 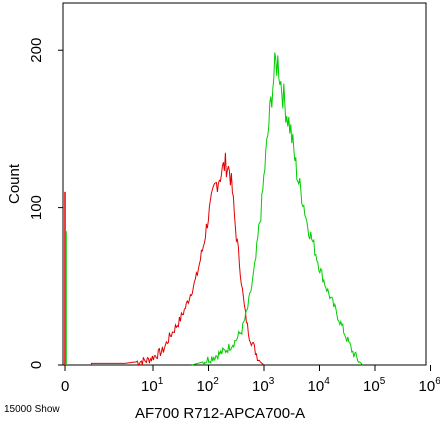 What do you see at coordinates (36, 50) in the screenshot?
I see `y-tick-label: 200` at bounding box center [36, 50].